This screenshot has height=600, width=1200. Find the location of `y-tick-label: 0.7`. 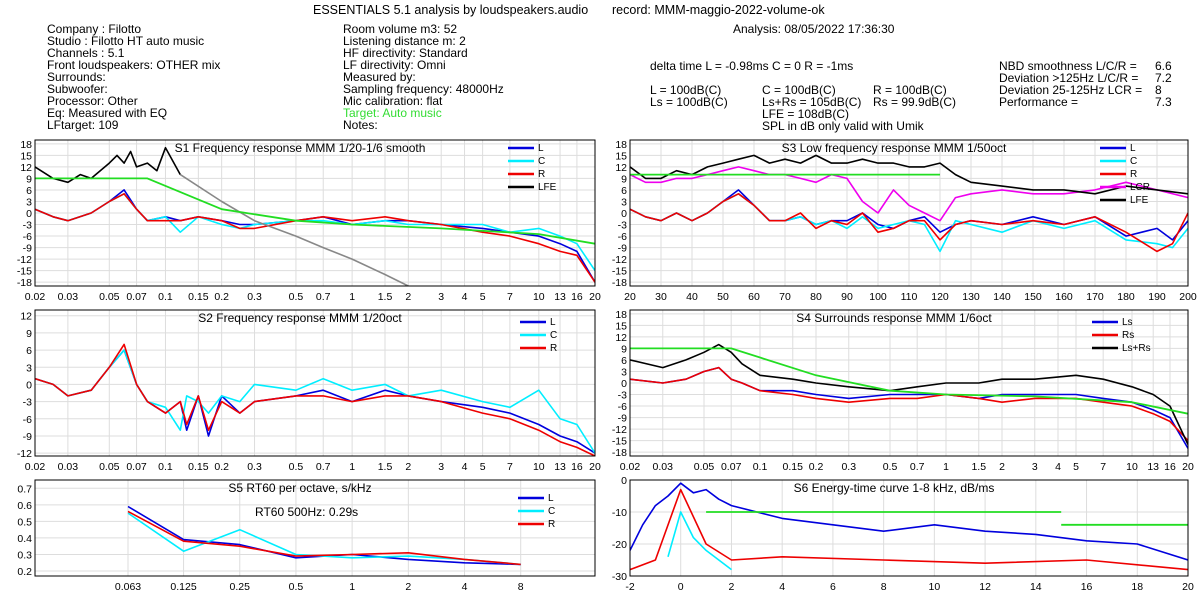

y-tick-label: 0.7 is located at coordinates (24, 489).